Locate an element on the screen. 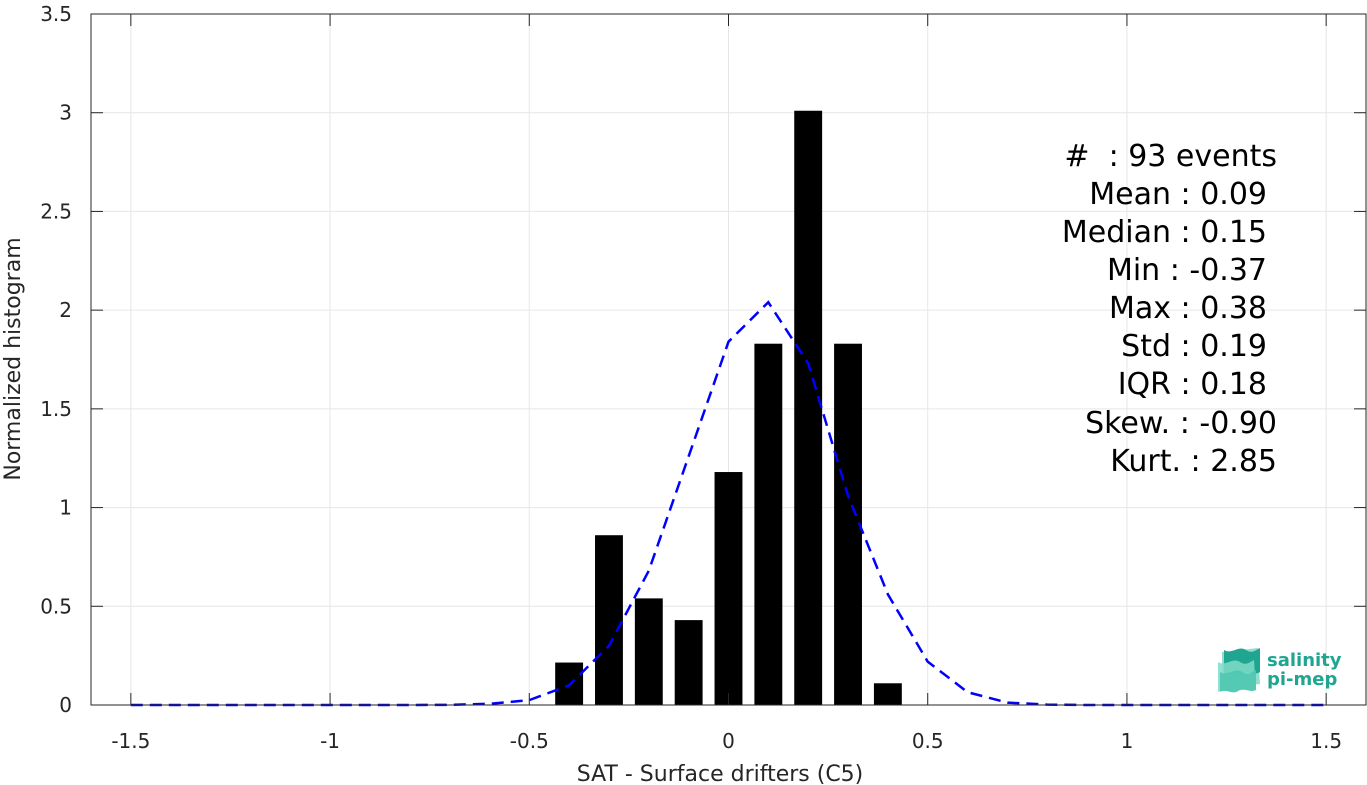  x-tick-label: -1.5 is located at coordinates (130, 741).